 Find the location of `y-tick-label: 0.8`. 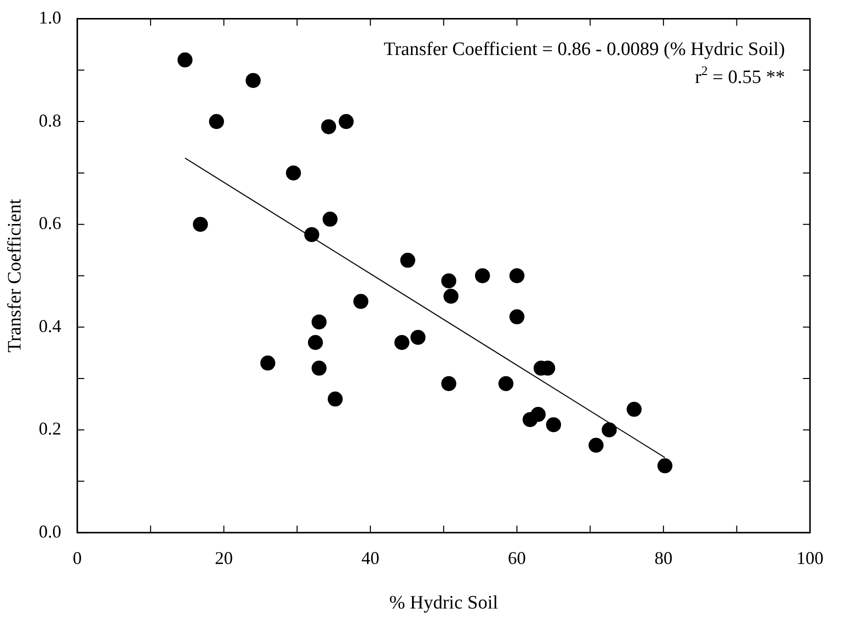

y-tick-label: 0.8 is located at coordinates (50, 120).